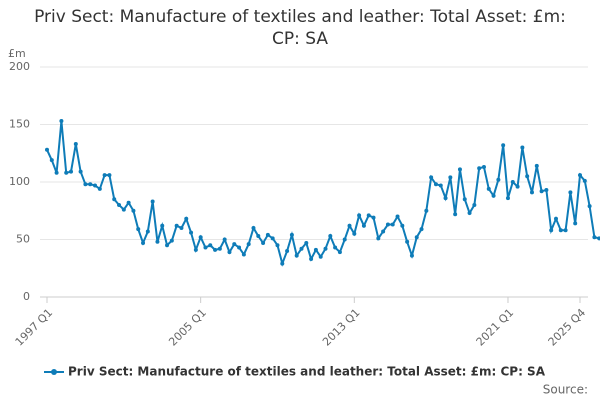 The image size is (600, 400). Describe the element at coordinates (26, 296) in the screenshot. I see `y-tick-label: 0` at that location.